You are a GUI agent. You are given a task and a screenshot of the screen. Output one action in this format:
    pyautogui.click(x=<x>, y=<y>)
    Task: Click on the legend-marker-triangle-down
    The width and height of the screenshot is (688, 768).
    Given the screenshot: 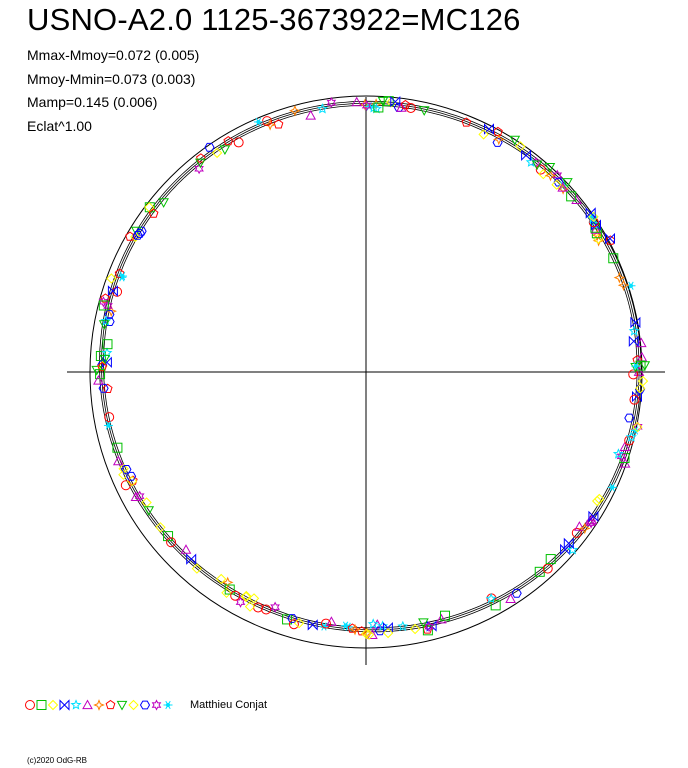 What is the action you would take?
    pyautogui.click(x=122, y=705)
    